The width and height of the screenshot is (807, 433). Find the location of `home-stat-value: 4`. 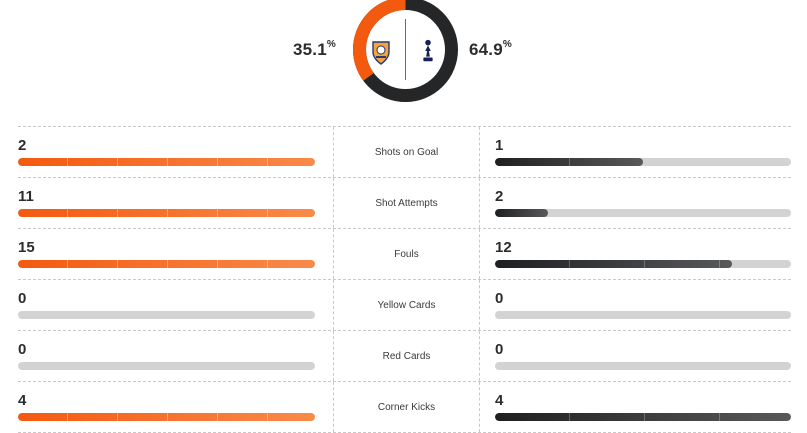

home-stat-value: 4 is located at coordinates (22, 400).